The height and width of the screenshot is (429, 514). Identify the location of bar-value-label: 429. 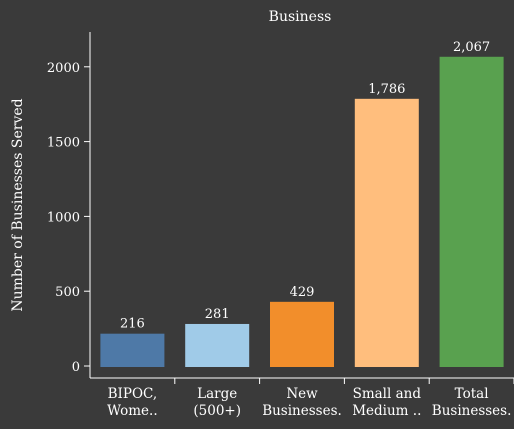
(302, 292).